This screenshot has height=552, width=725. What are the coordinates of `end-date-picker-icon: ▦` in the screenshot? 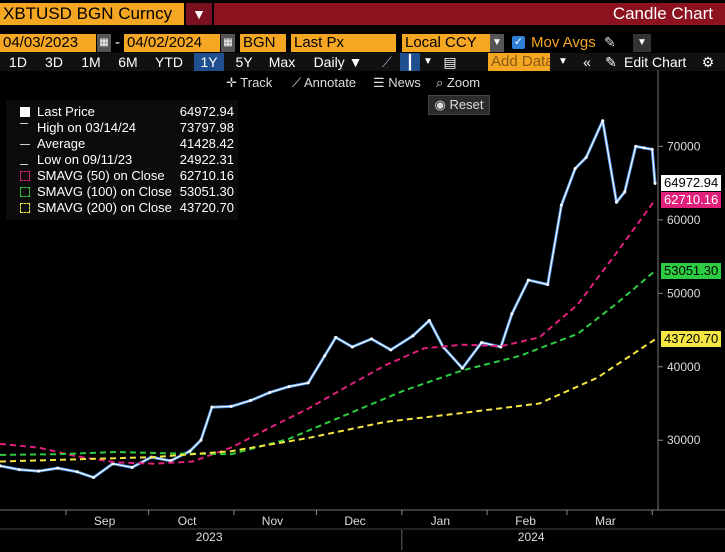 It's located at (228, 43).